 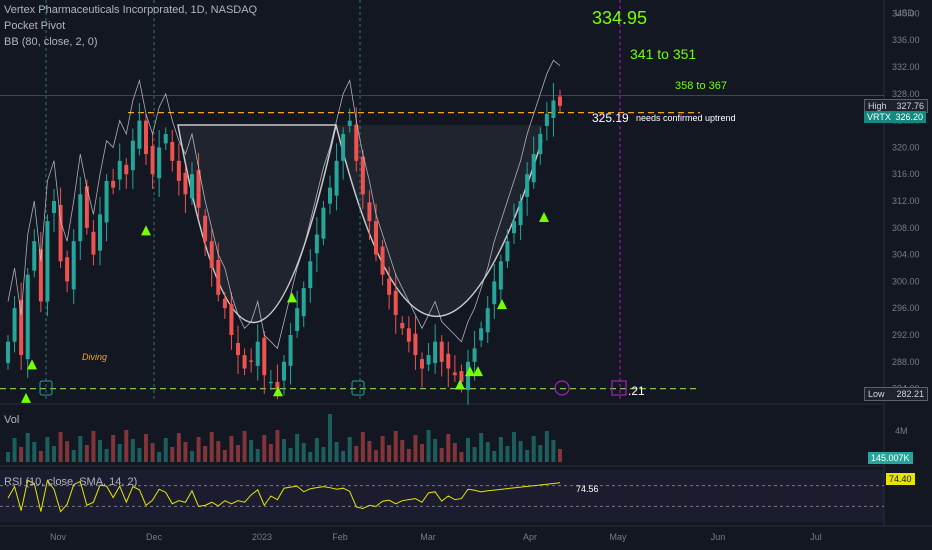 What do you see at coordinates (619, 388) in the screenshot?
I see `earnings-upcoming-marker` at bounding box center [619, 388].